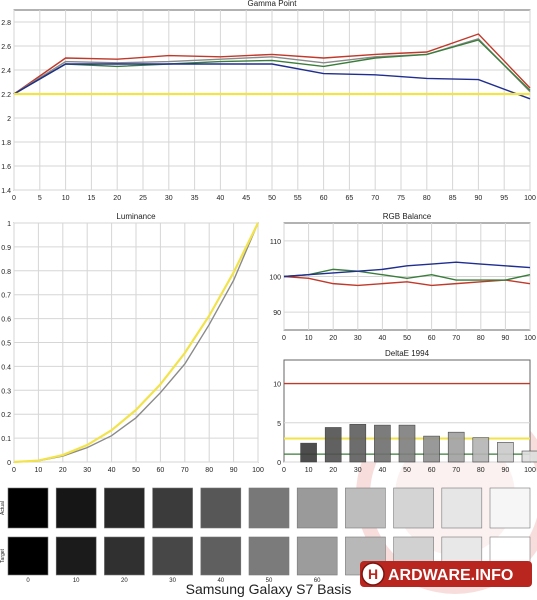 The width and height of the screenshot is (537, 600). What do you see at coordinates (6, 47) in the screenshot?
I see `y-tick-label: 2.6` at bounding box center [6, 47].